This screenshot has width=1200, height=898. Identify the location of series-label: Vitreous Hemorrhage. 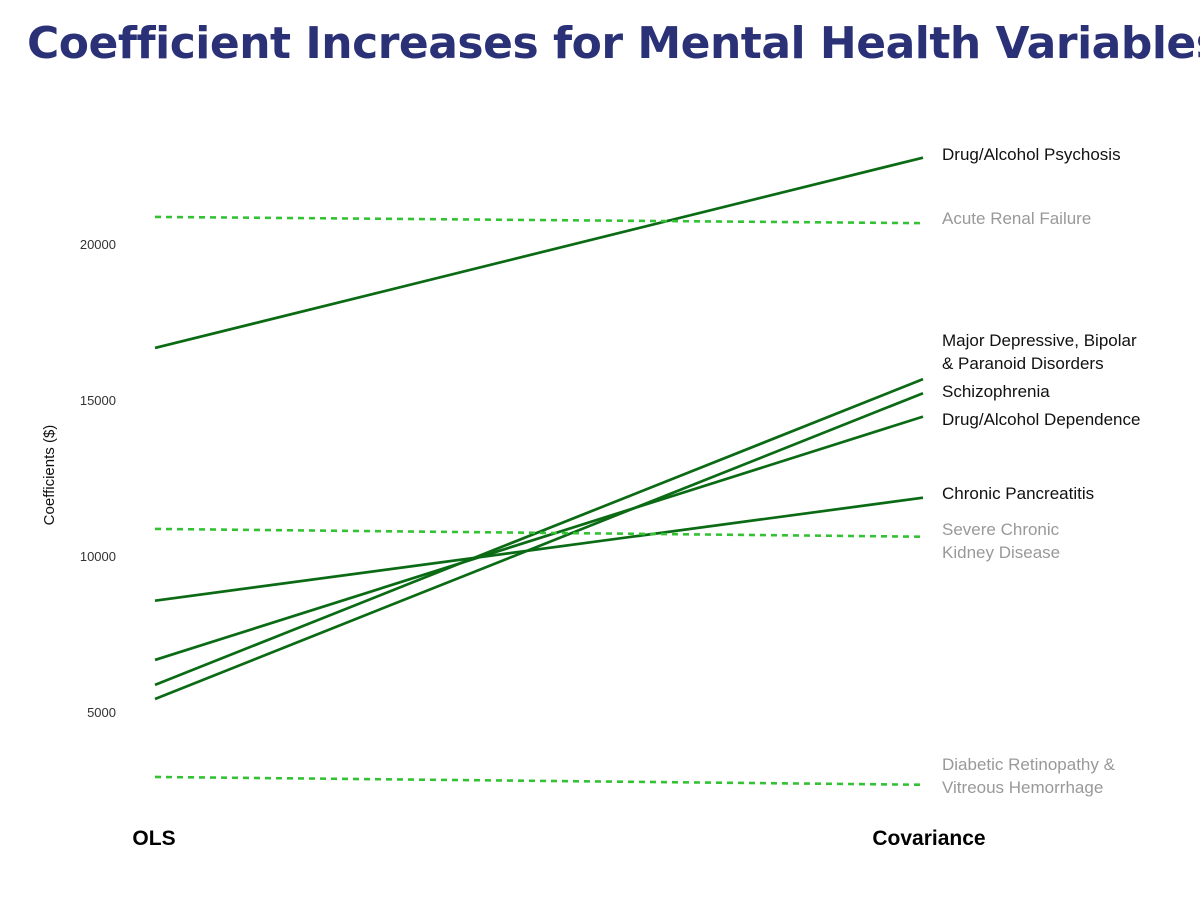
(1022, 787).